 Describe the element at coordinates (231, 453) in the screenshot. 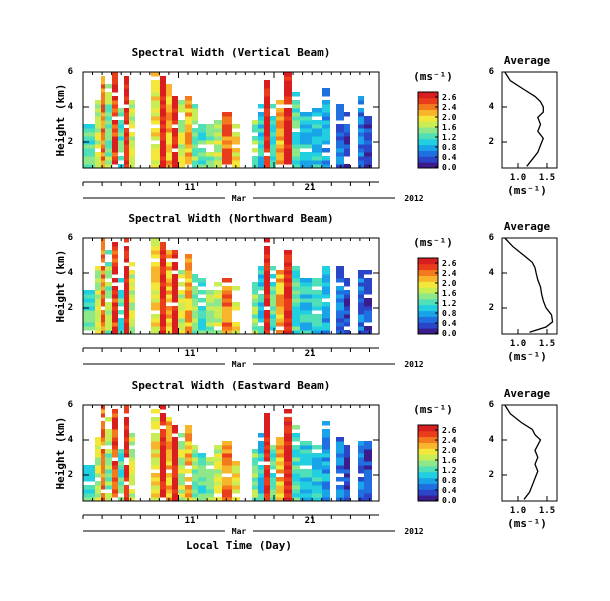

I see `plot-frame` at that location.